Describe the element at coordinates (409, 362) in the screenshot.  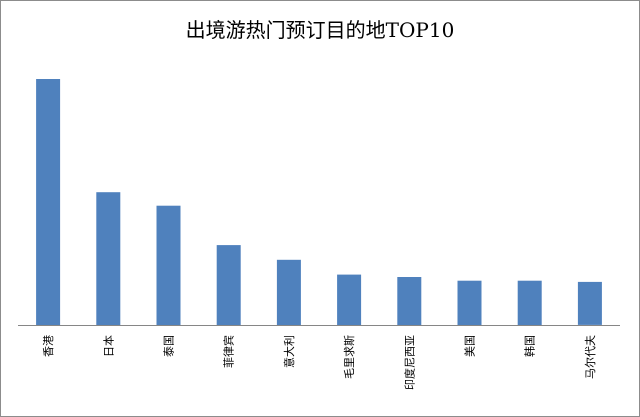
I see `category-label-6: 印度尼西亚` at that location.